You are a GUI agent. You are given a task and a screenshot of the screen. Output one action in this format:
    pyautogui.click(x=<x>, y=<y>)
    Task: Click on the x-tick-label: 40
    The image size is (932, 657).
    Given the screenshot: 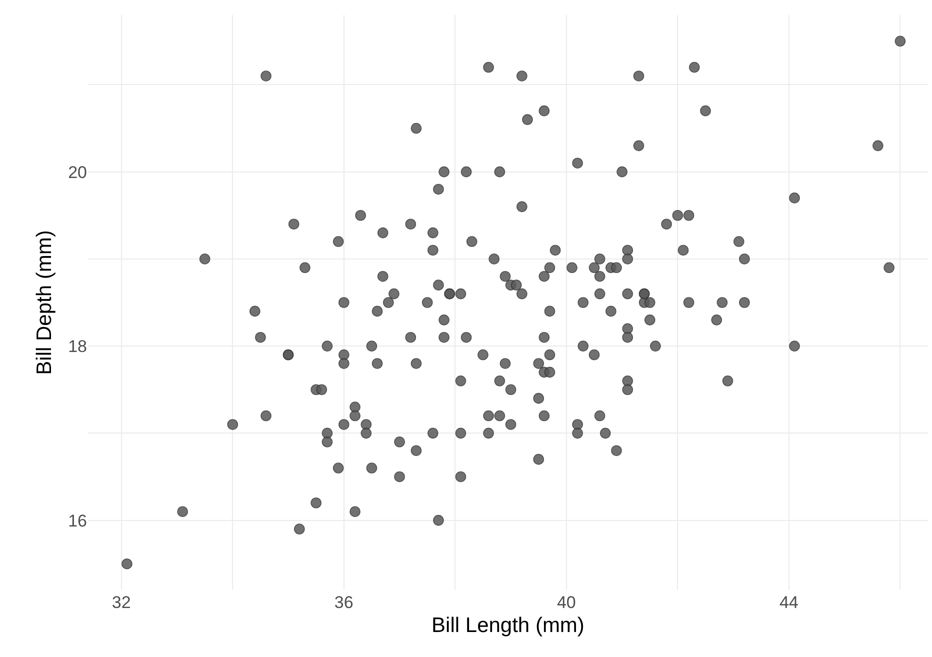 What is the action you would take?
    pyautogui.click(x=566, y=602)
    